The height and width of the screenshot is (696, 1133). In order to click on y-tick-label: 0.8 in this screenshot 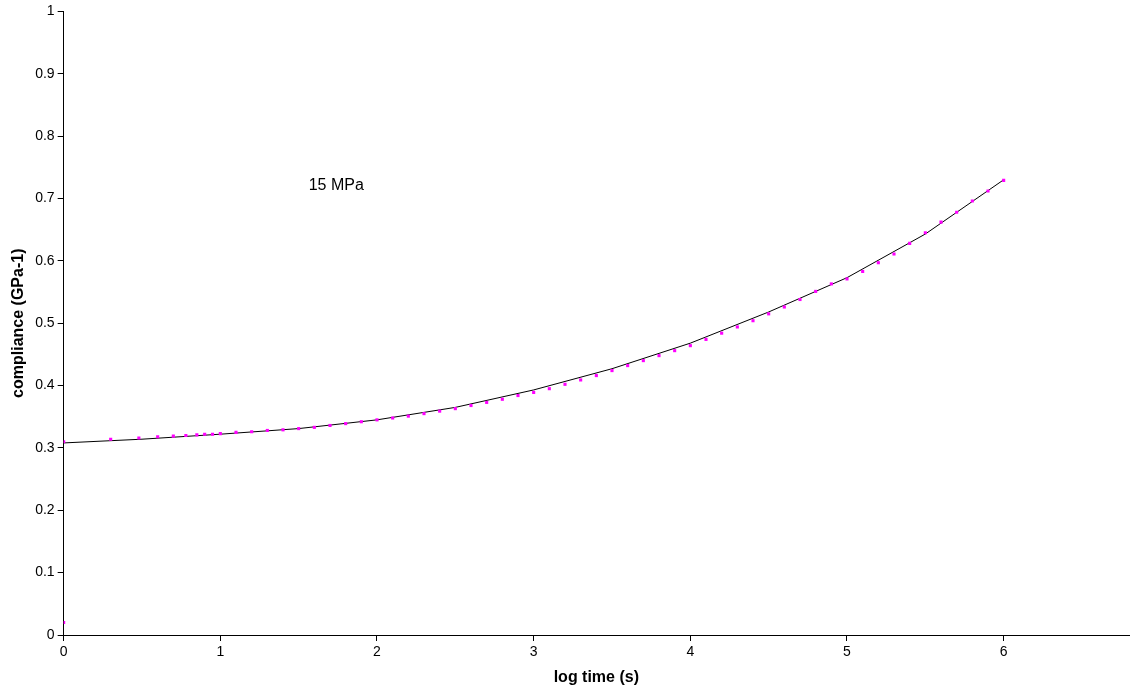, I will do `click(45, 134)`.